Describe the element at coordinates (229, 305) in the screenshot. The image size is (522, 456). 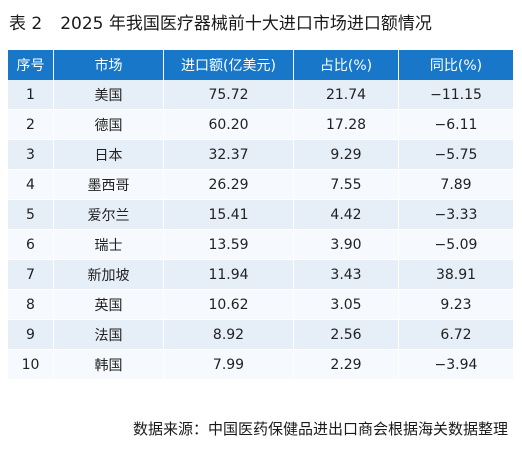
I see `cell-import-value: 10.62` at that location.